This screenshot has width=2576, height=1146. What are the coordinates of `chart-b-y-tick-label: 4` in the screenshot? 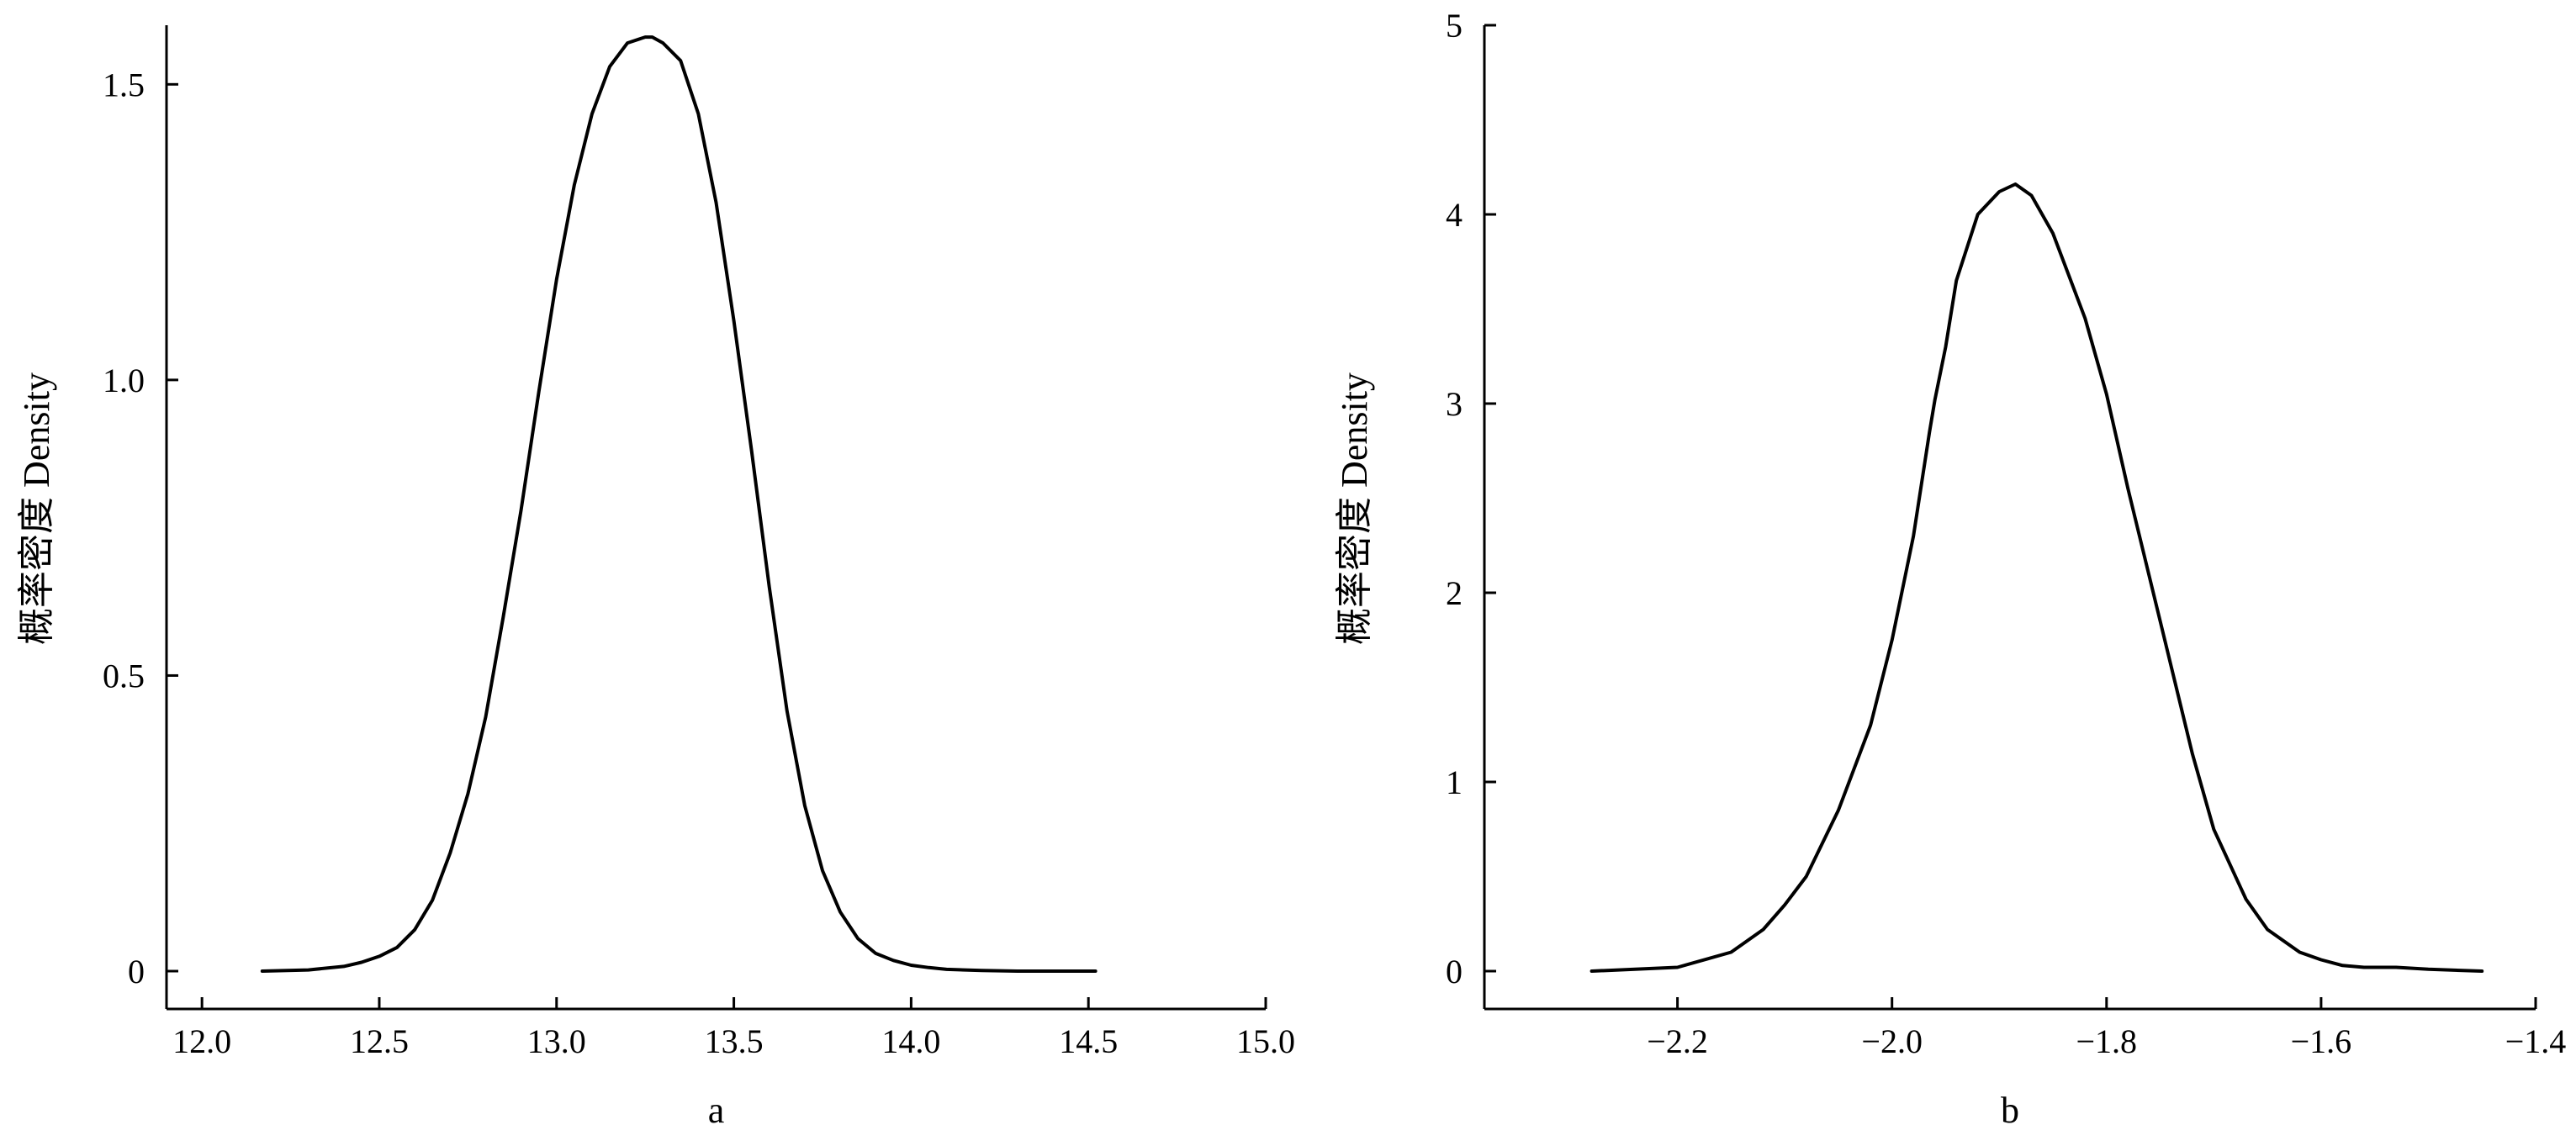 It's located at (1454, 215).